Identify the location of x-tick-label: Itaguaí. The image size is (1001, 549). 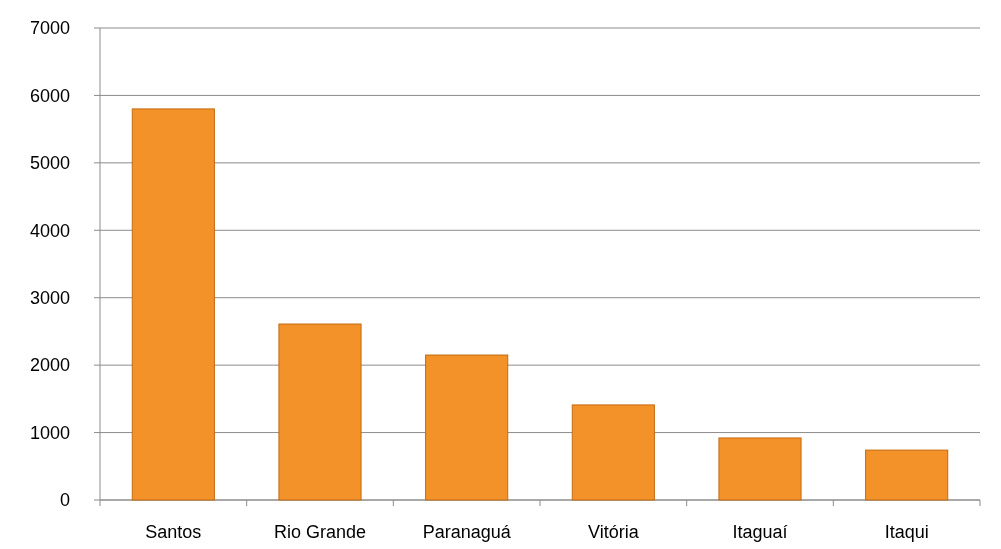
(760, 532).